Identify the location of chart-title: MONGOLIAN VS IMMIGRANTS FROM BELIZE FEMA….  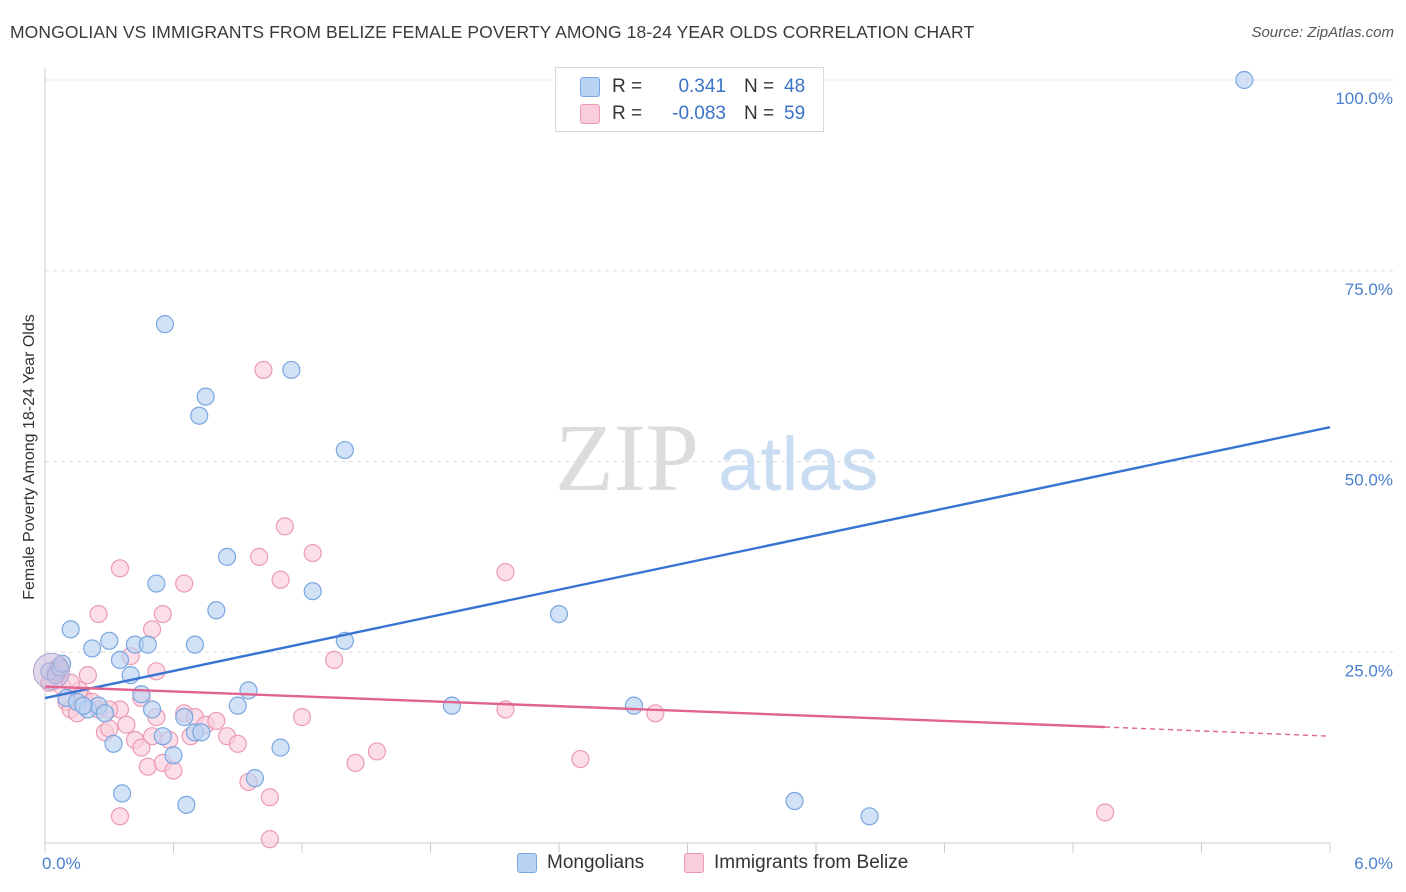
(492, 32).